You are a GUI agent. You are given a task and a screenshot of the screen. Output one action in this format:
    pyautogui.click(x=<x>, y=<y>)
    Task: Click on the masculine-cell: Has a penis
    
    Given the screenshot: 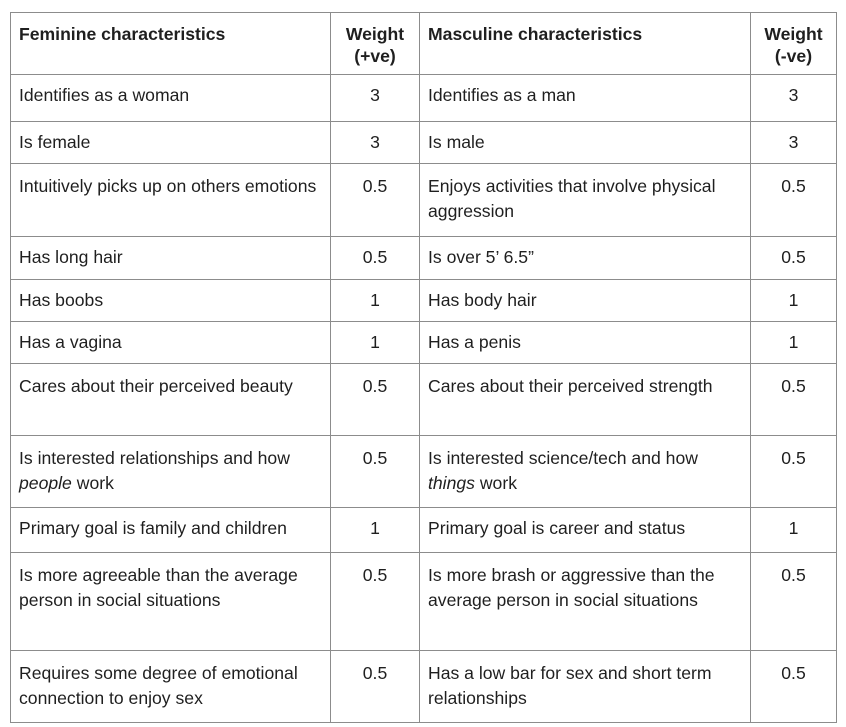 What is the action you would take?
    pyautogui.click(x=585, y=342)
    